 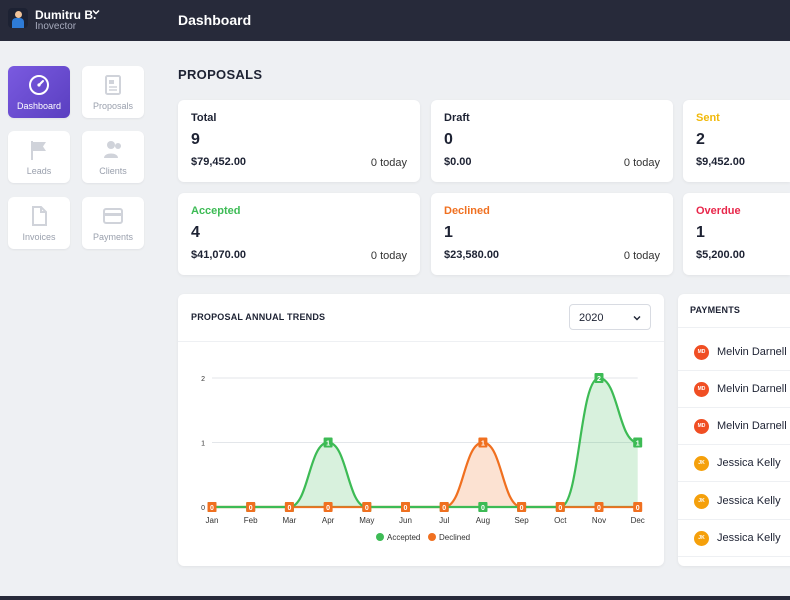 What do you see at coordinates (700, 139) in the screenshot?
I see `card-count: 2` at bounding box center [700, 139].